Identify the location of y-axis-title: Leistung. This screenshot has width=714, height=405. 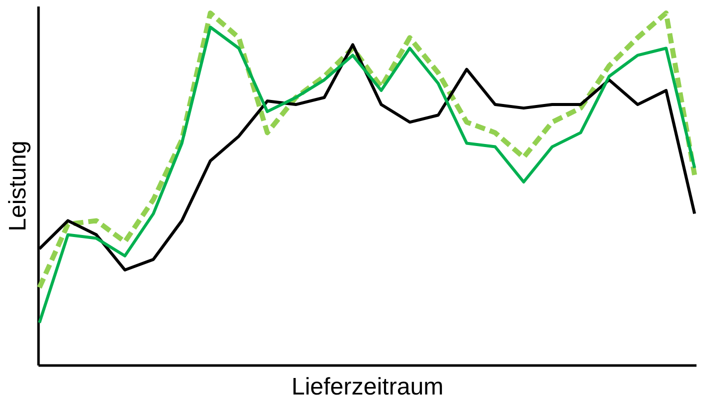
(18, 186).